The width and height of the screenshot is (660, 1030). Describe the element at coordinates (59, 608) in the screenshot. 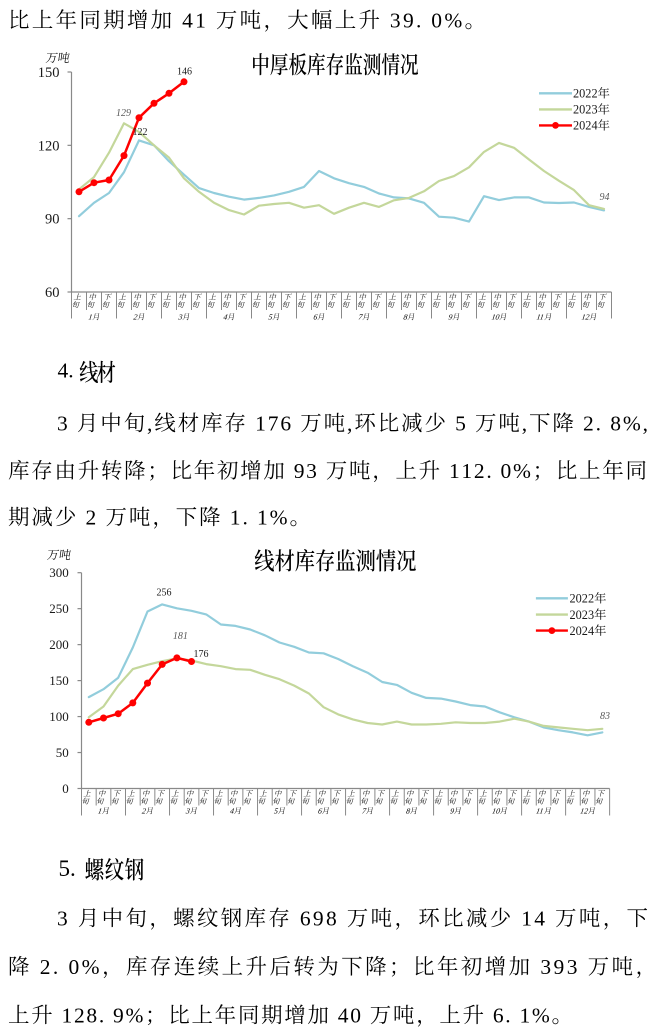

I see `svg-text: 250` at that location.